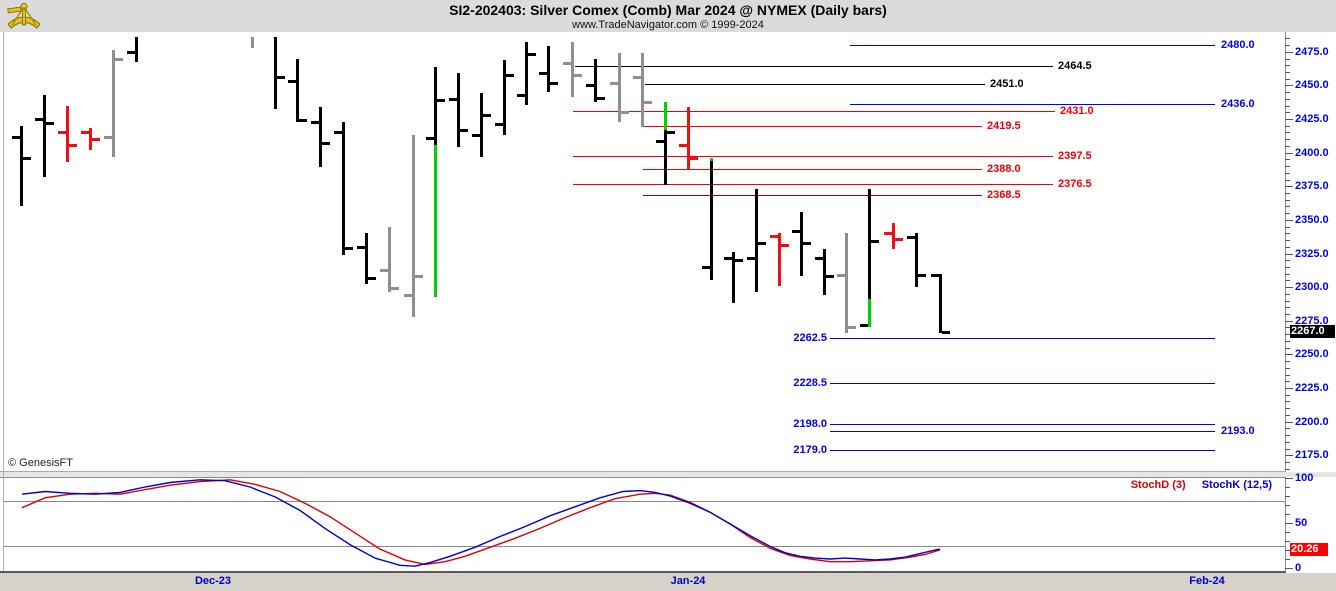 Image resolution: width=1336 pixels, height=591 pixels. Describe the element at coordinates (643, 477) in the screenshot. I see `stoch-panel-top-border` at that location.